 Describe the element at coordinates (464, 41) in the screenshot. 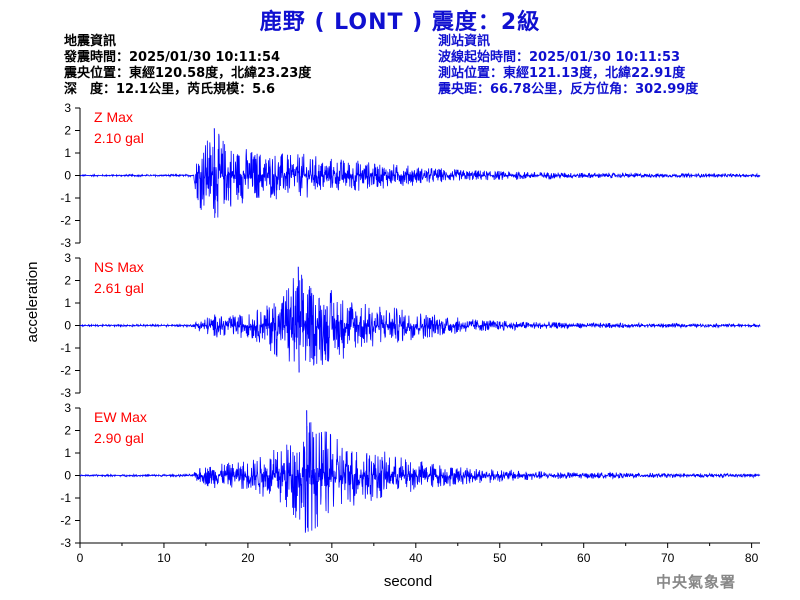

I see `station-info-heading: 測站資訊` at that location.